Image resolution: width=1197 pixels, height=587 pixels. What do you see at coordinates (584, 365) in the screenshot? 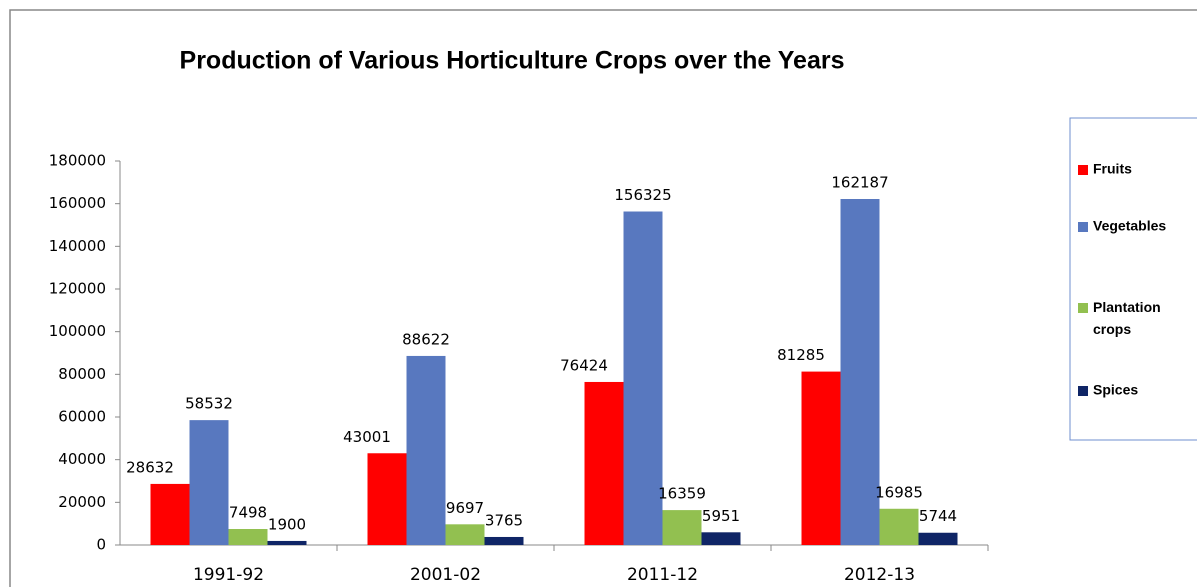
I see `value-label: 76424` at bounding box center [584, 365].